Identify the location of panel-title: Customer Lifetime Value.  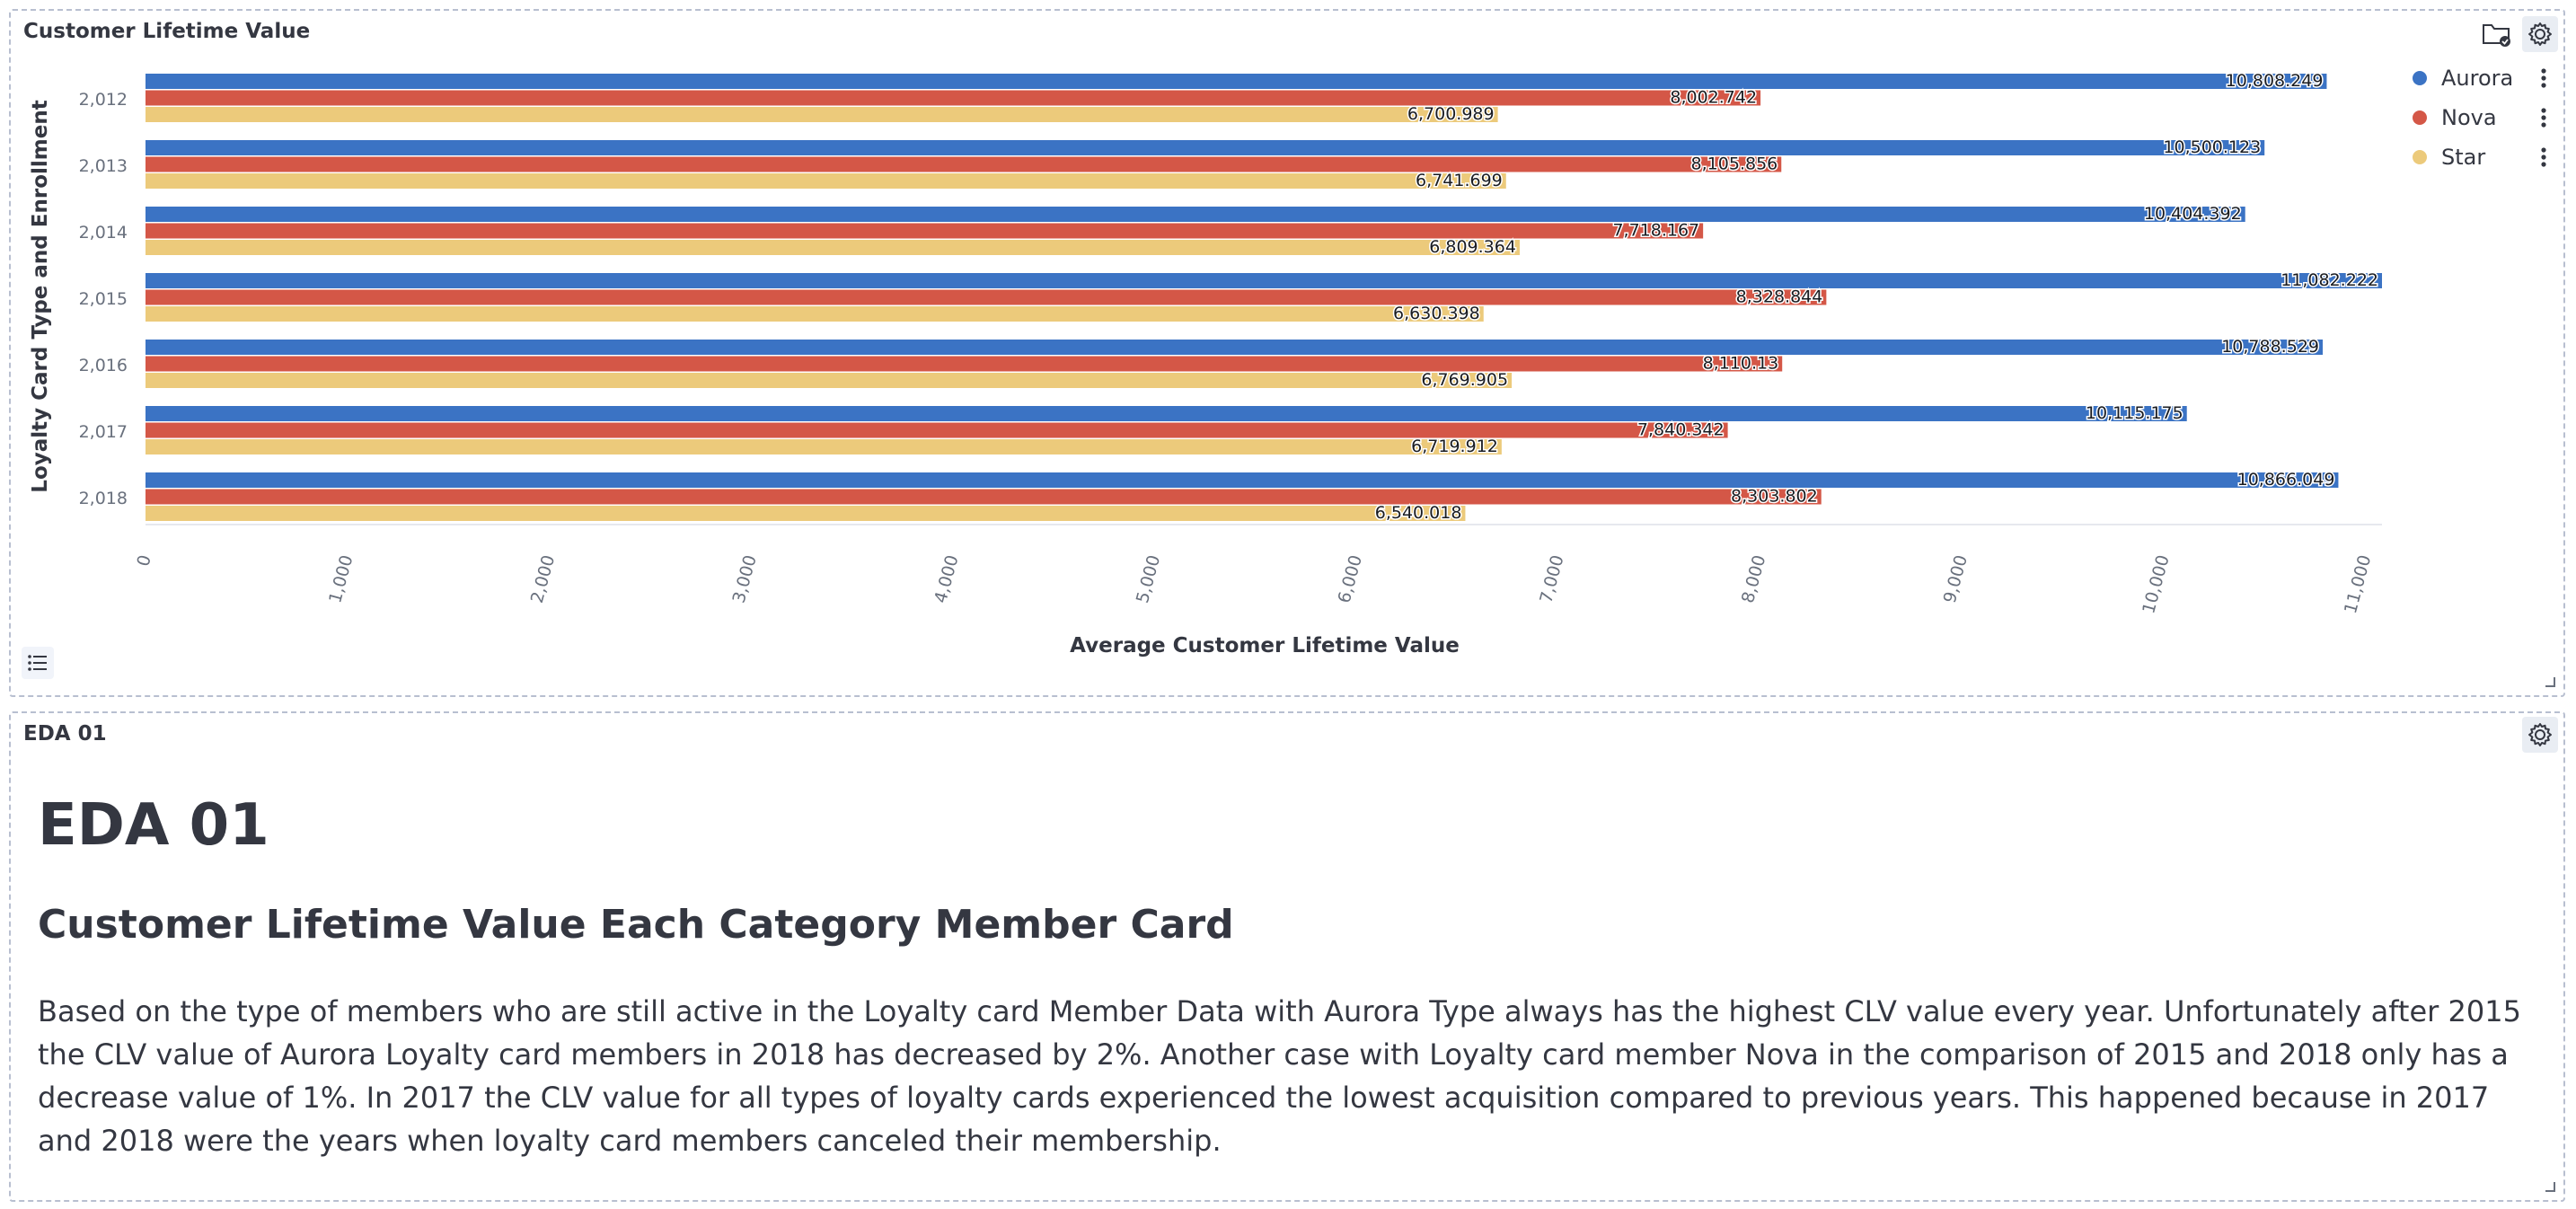
(167, 31).